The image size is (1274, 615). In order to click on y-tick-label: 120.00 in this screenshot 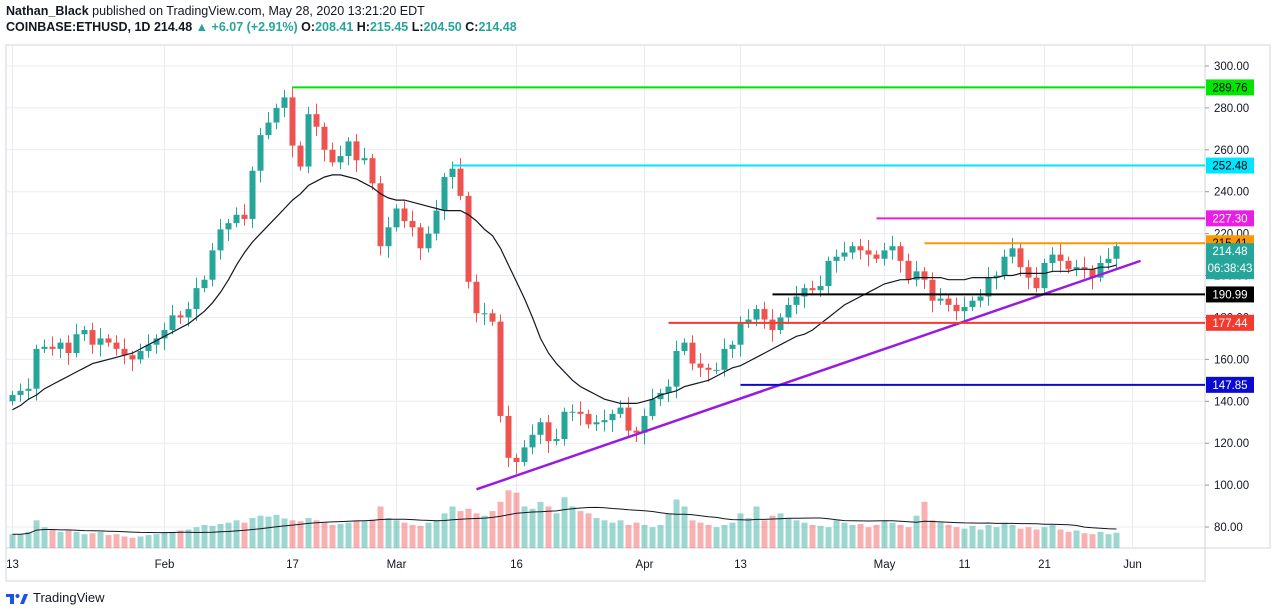, I will do `click(1231, 444)`.